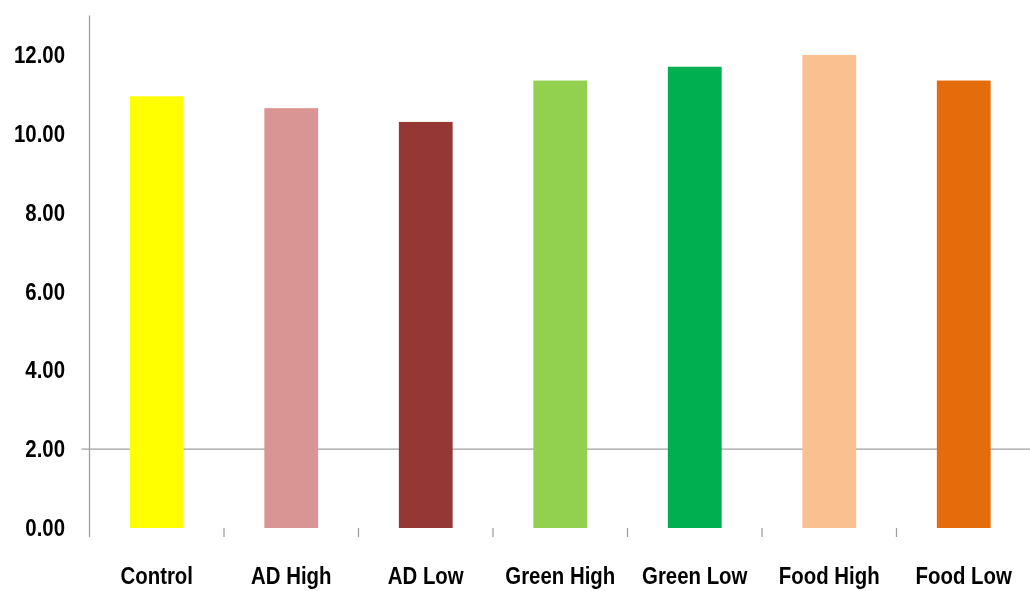  What do you see at coordinates (45, 370) in the screenshot?
I see `y-tick-label: 4.00` at bounding box center [45, 370].